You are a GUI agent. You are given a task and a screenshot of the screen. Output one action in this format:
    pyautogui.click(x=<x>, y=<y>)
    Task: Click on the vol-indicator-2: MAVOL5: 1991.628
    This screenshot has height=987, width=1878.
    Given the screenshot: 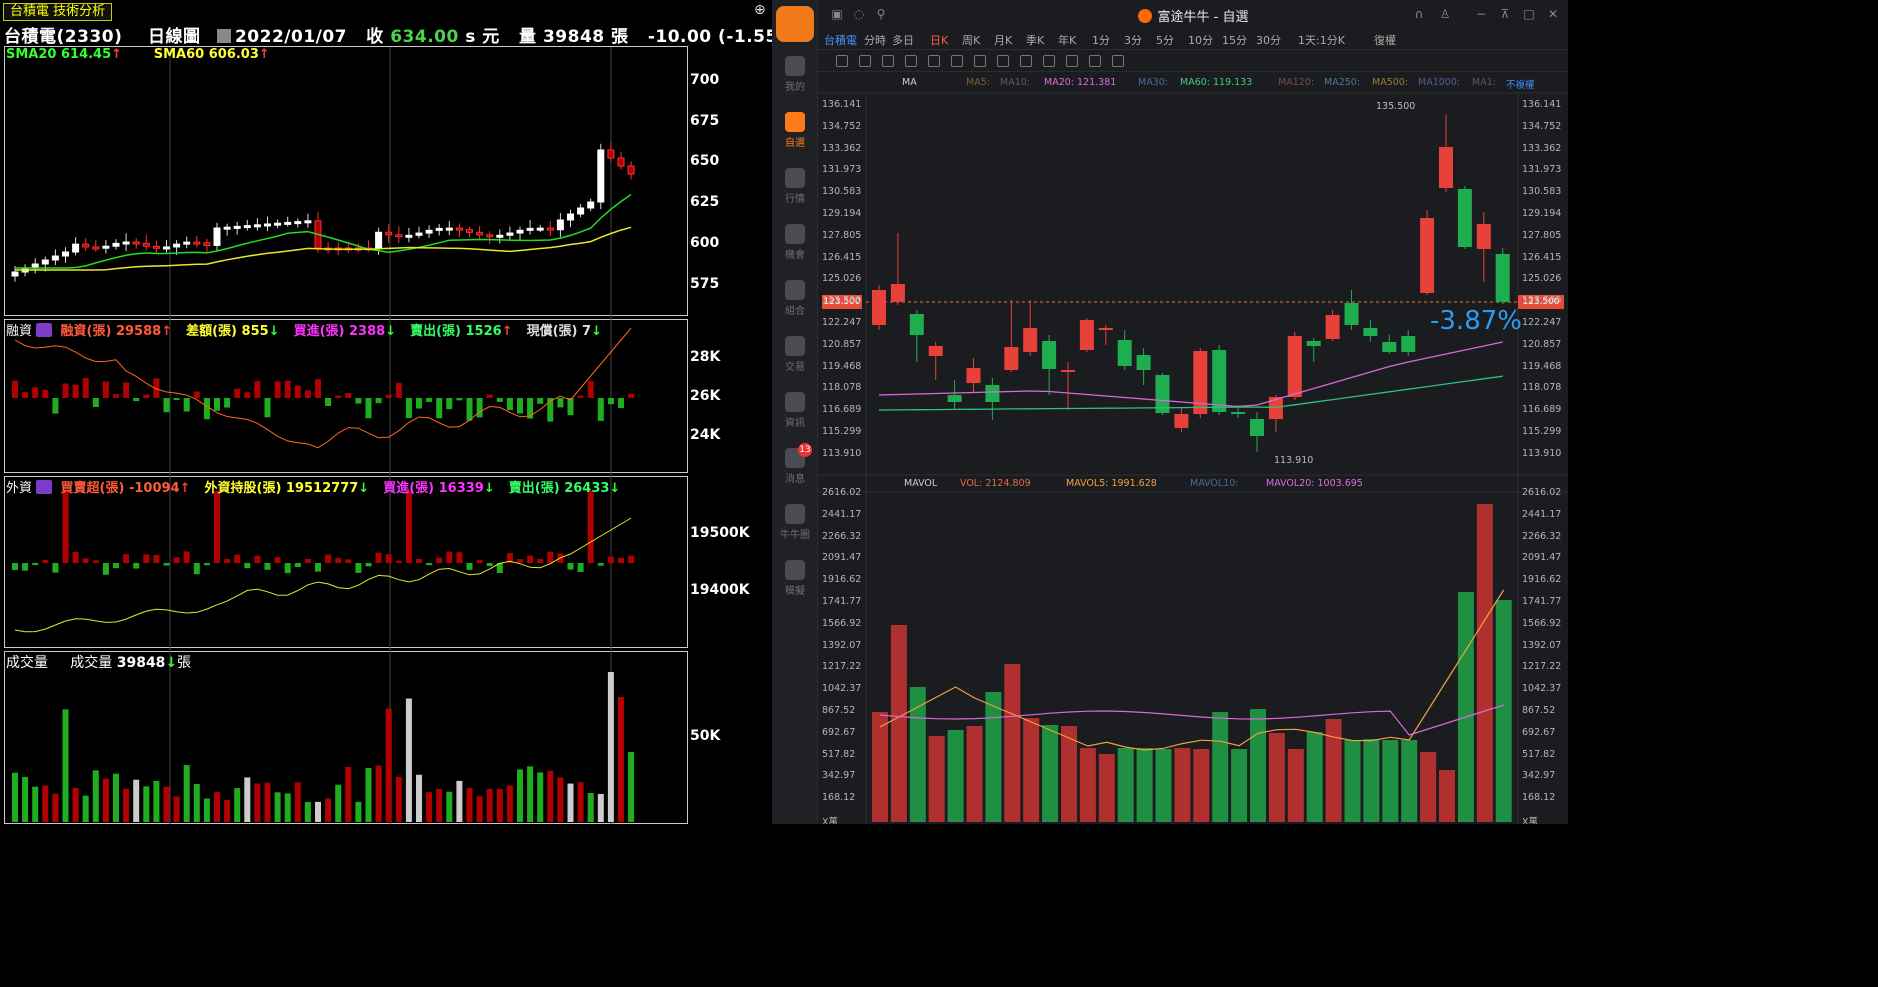 What is the action you would take?
    pyautogui.click(x=1111, y=483)
    